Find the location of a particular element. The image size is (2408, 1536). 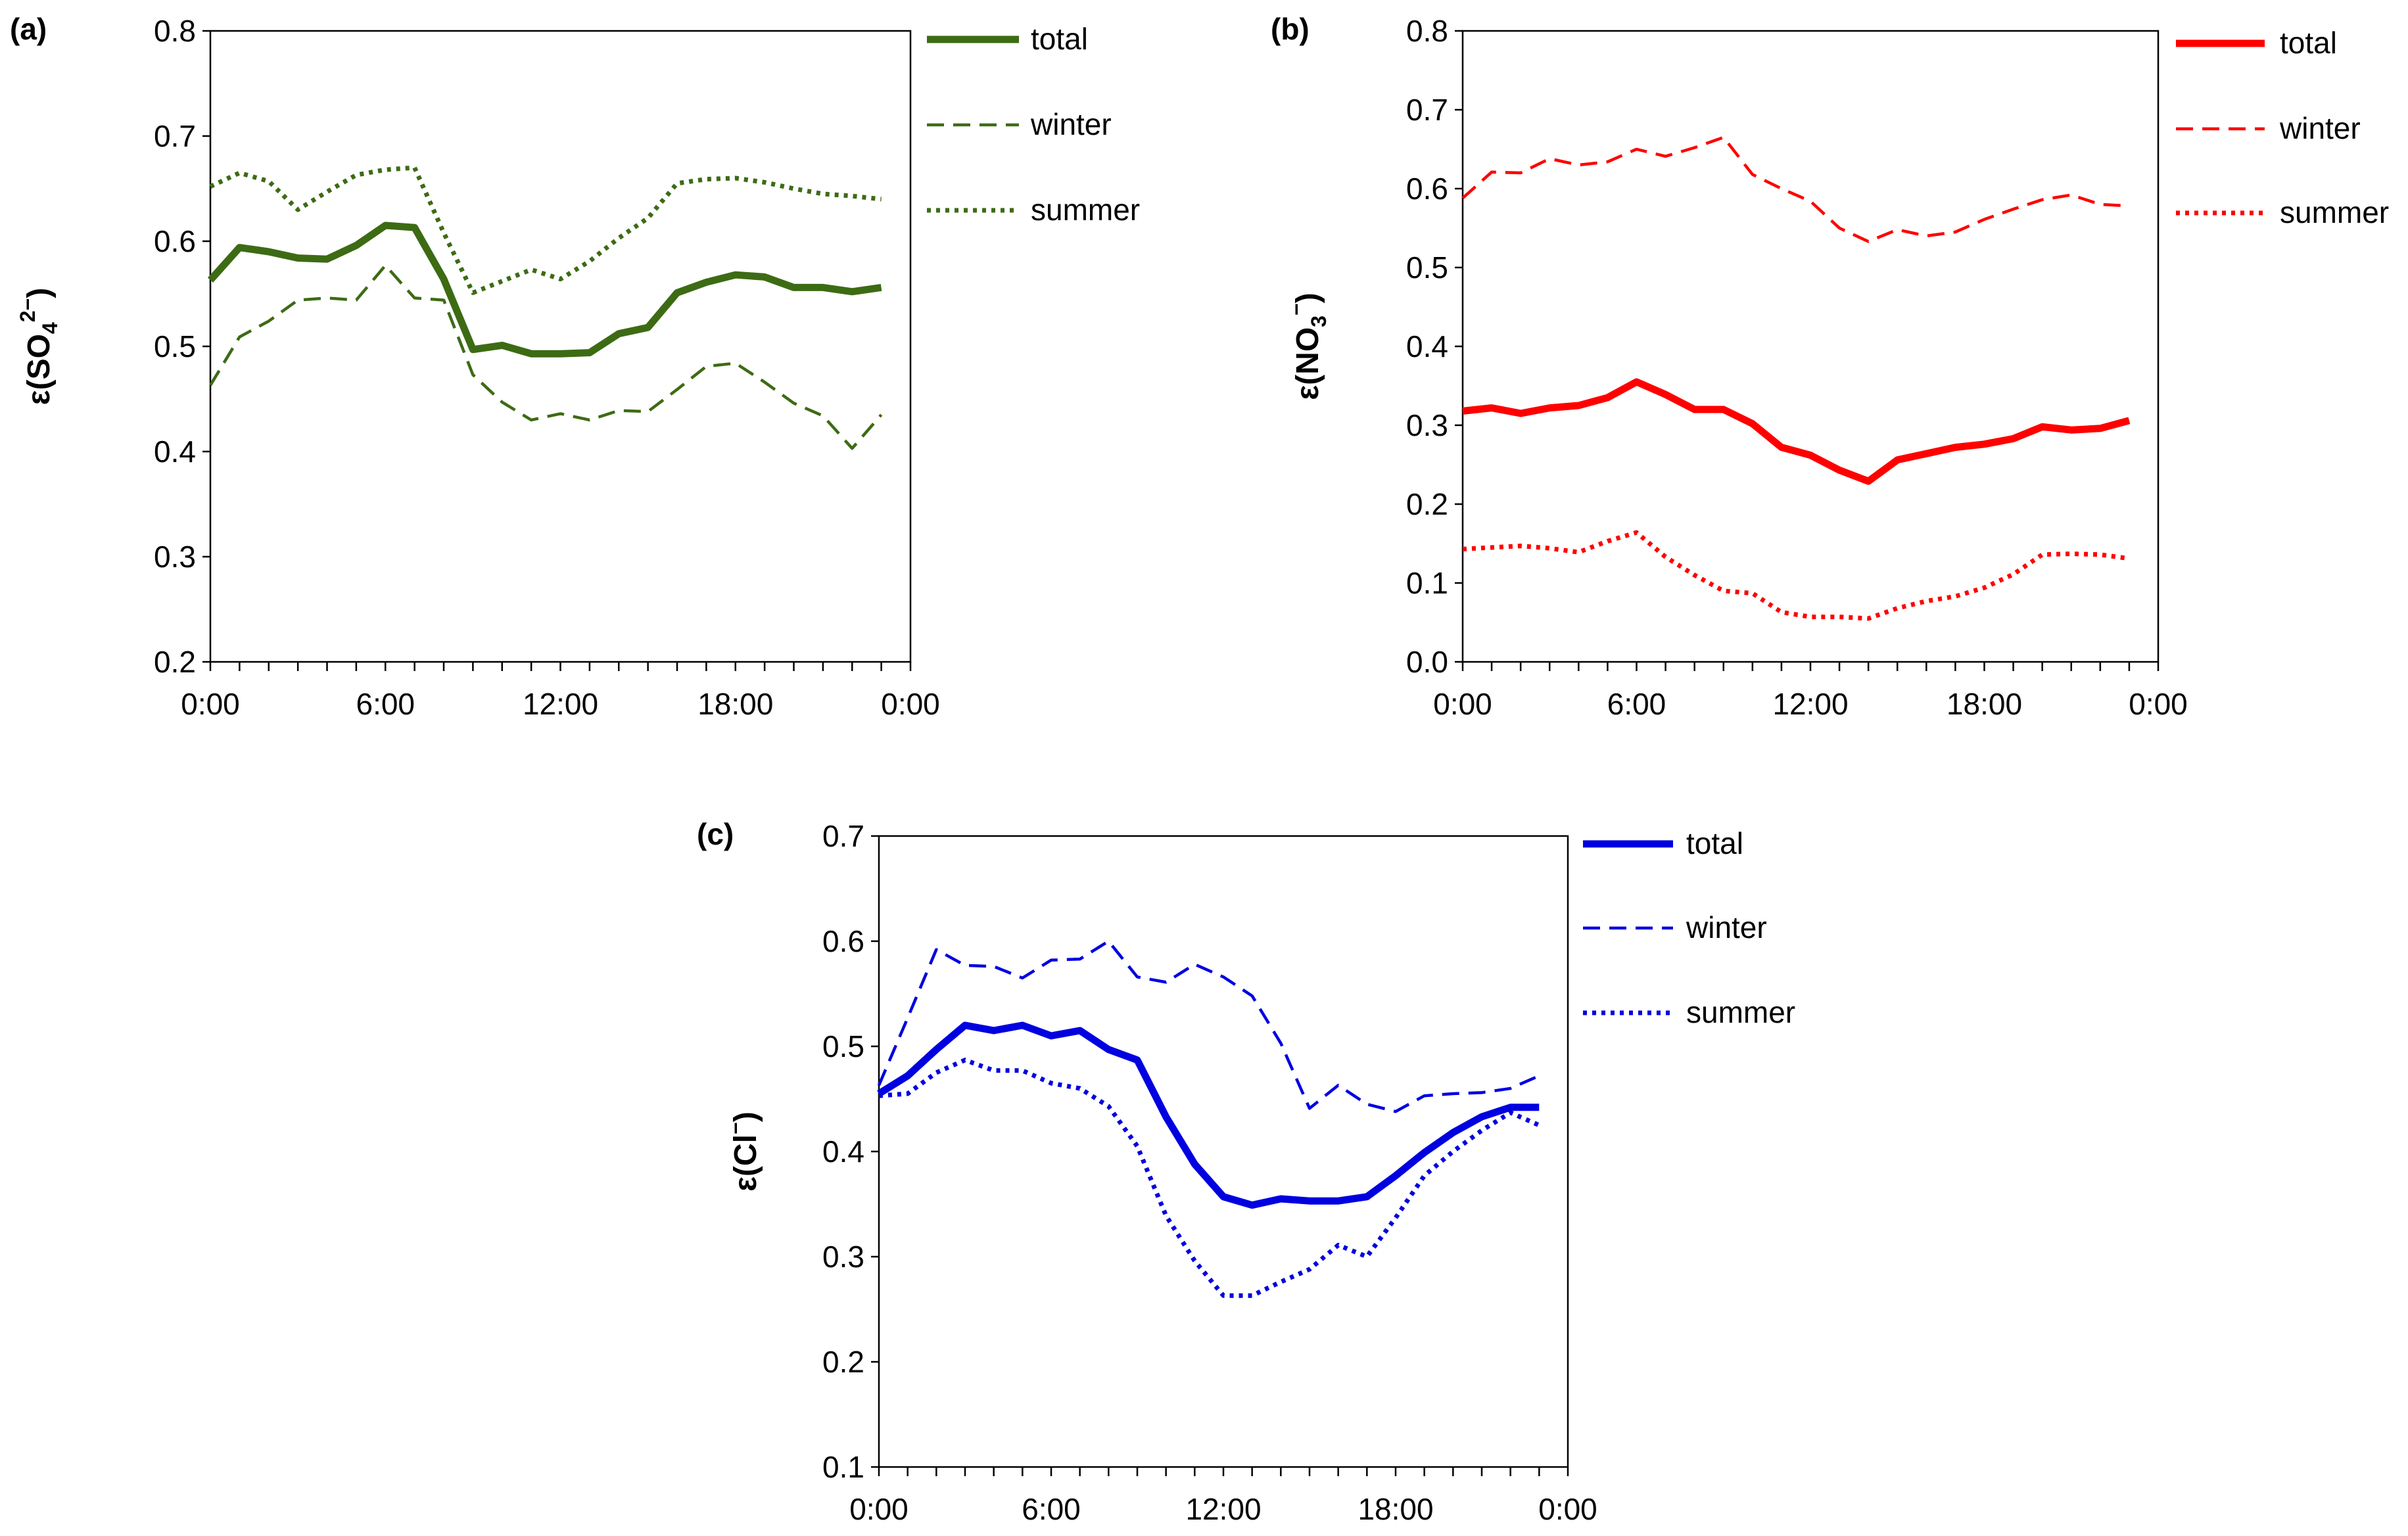

y-tick-label: 0.3 is located at coordinates (843, 1257).